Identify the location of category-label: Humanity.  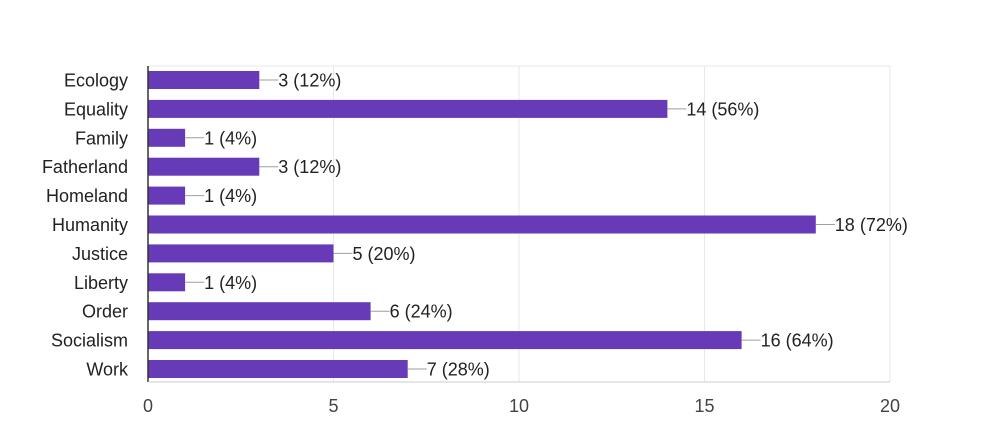
(90, 225).